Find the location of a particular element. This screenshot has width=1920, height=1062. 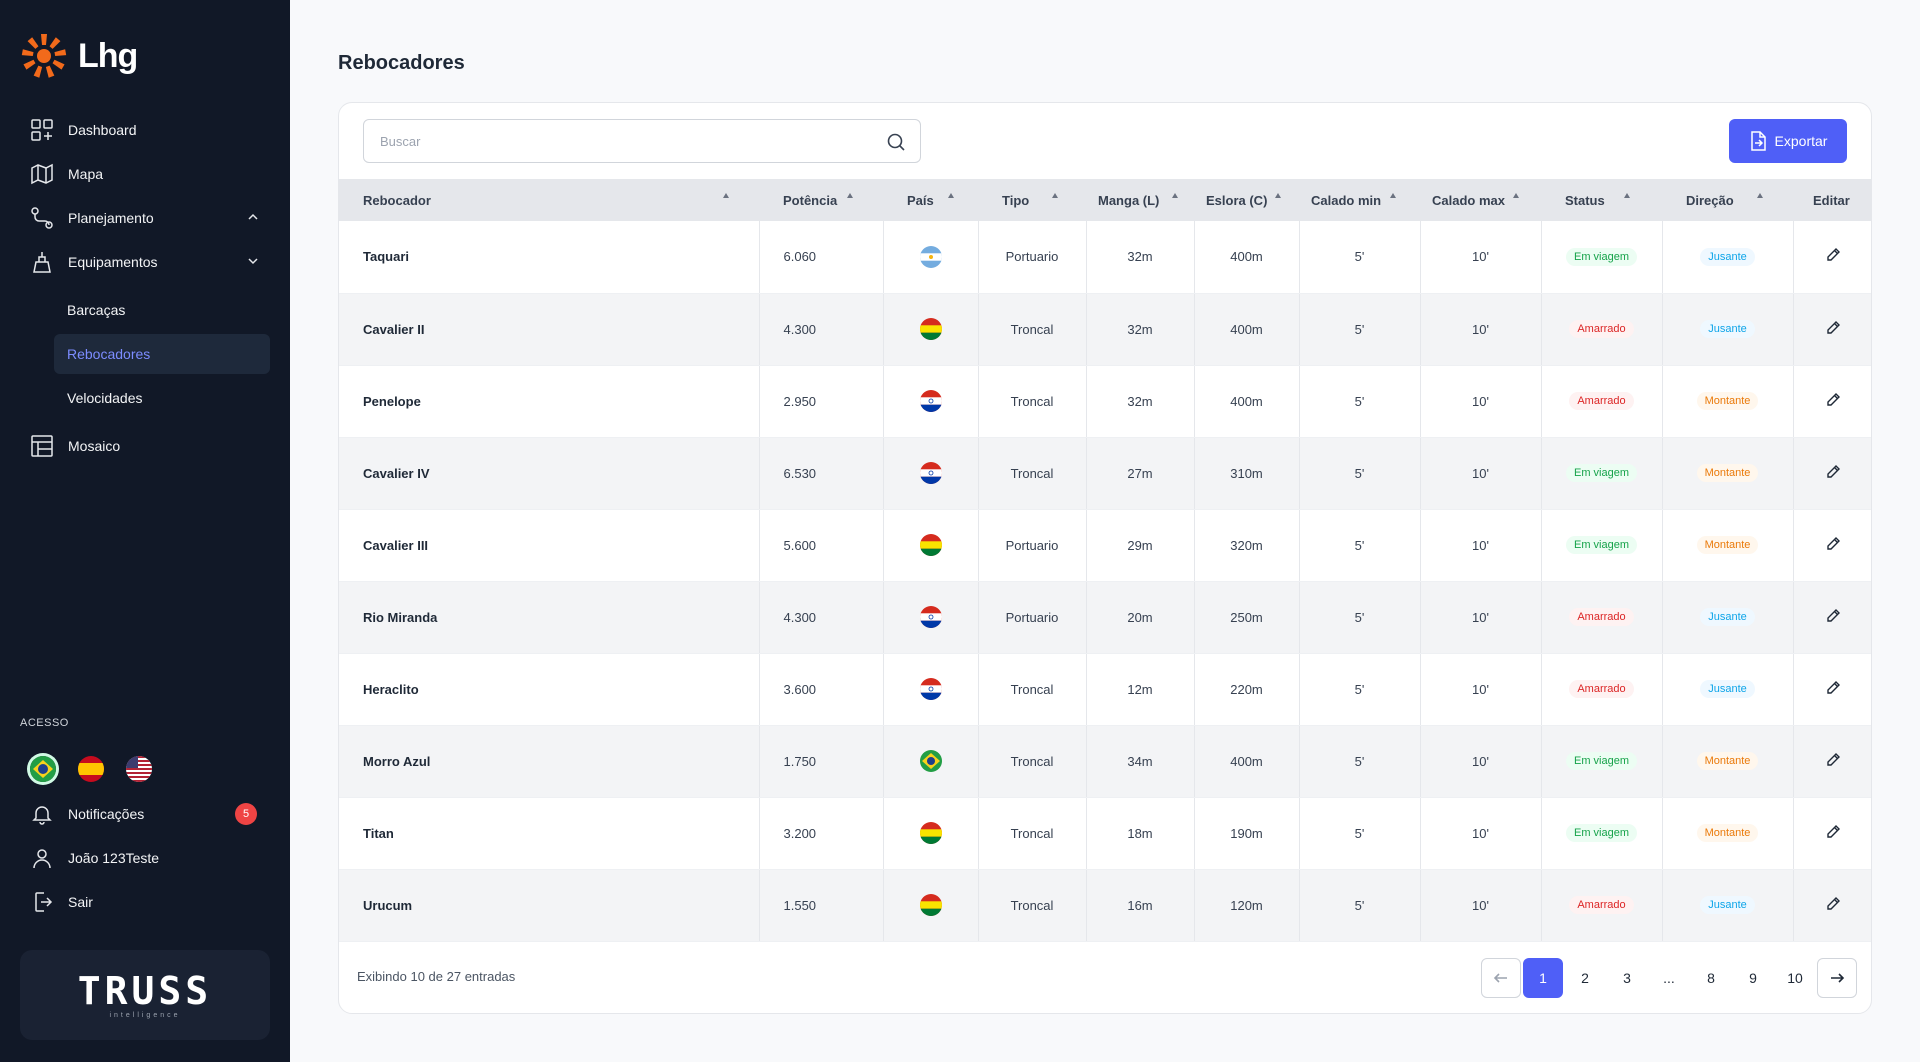

nav-velocidades: Velocidades is located at coordinates (105, 398).